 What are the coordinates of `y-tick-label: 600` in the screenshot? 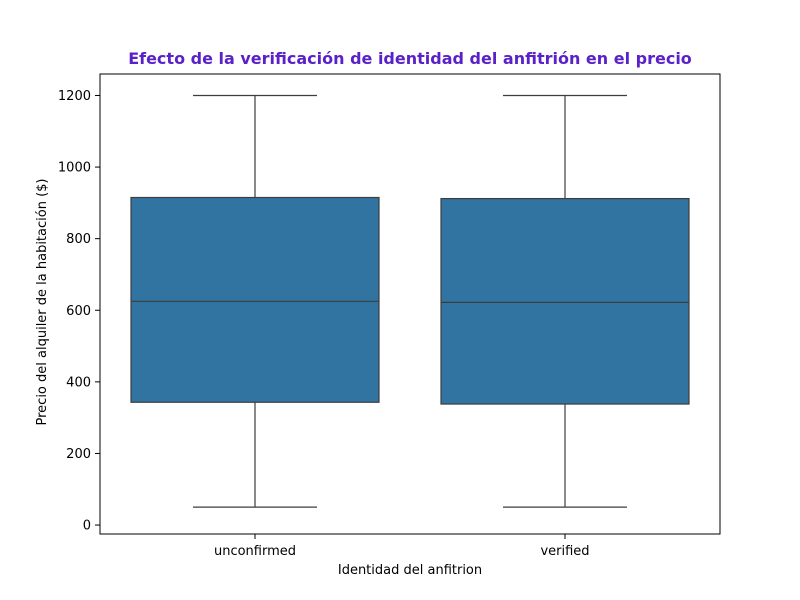 It's located at (78, 311).